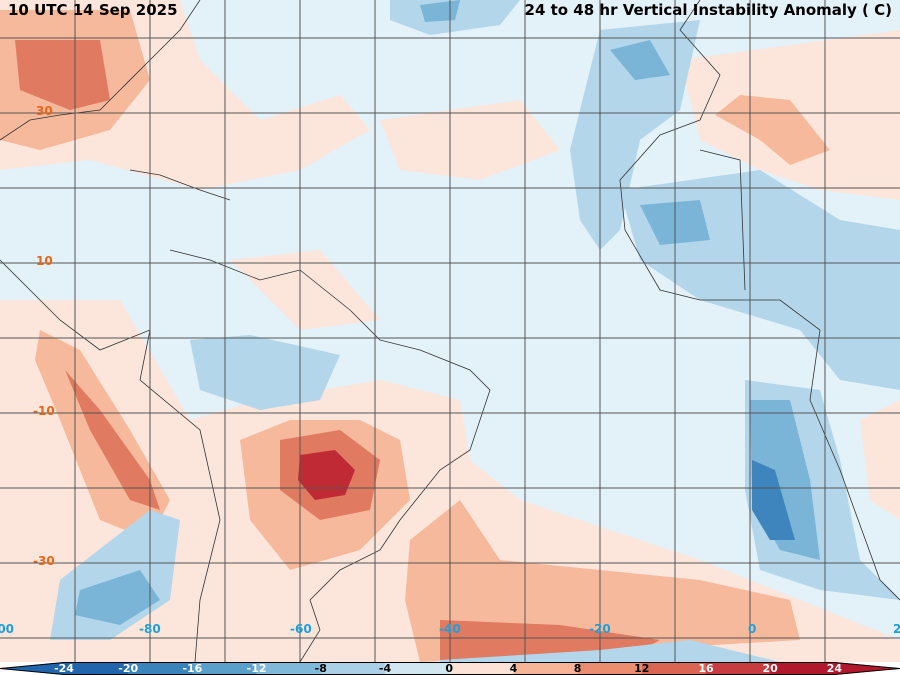 Image resolution: width=900 pixels, height=675 pixels. What do you see at coordinates (600, 629) in the screenshot?
I see `lon-label-minus20: -20` at bounding box center [600, 629].